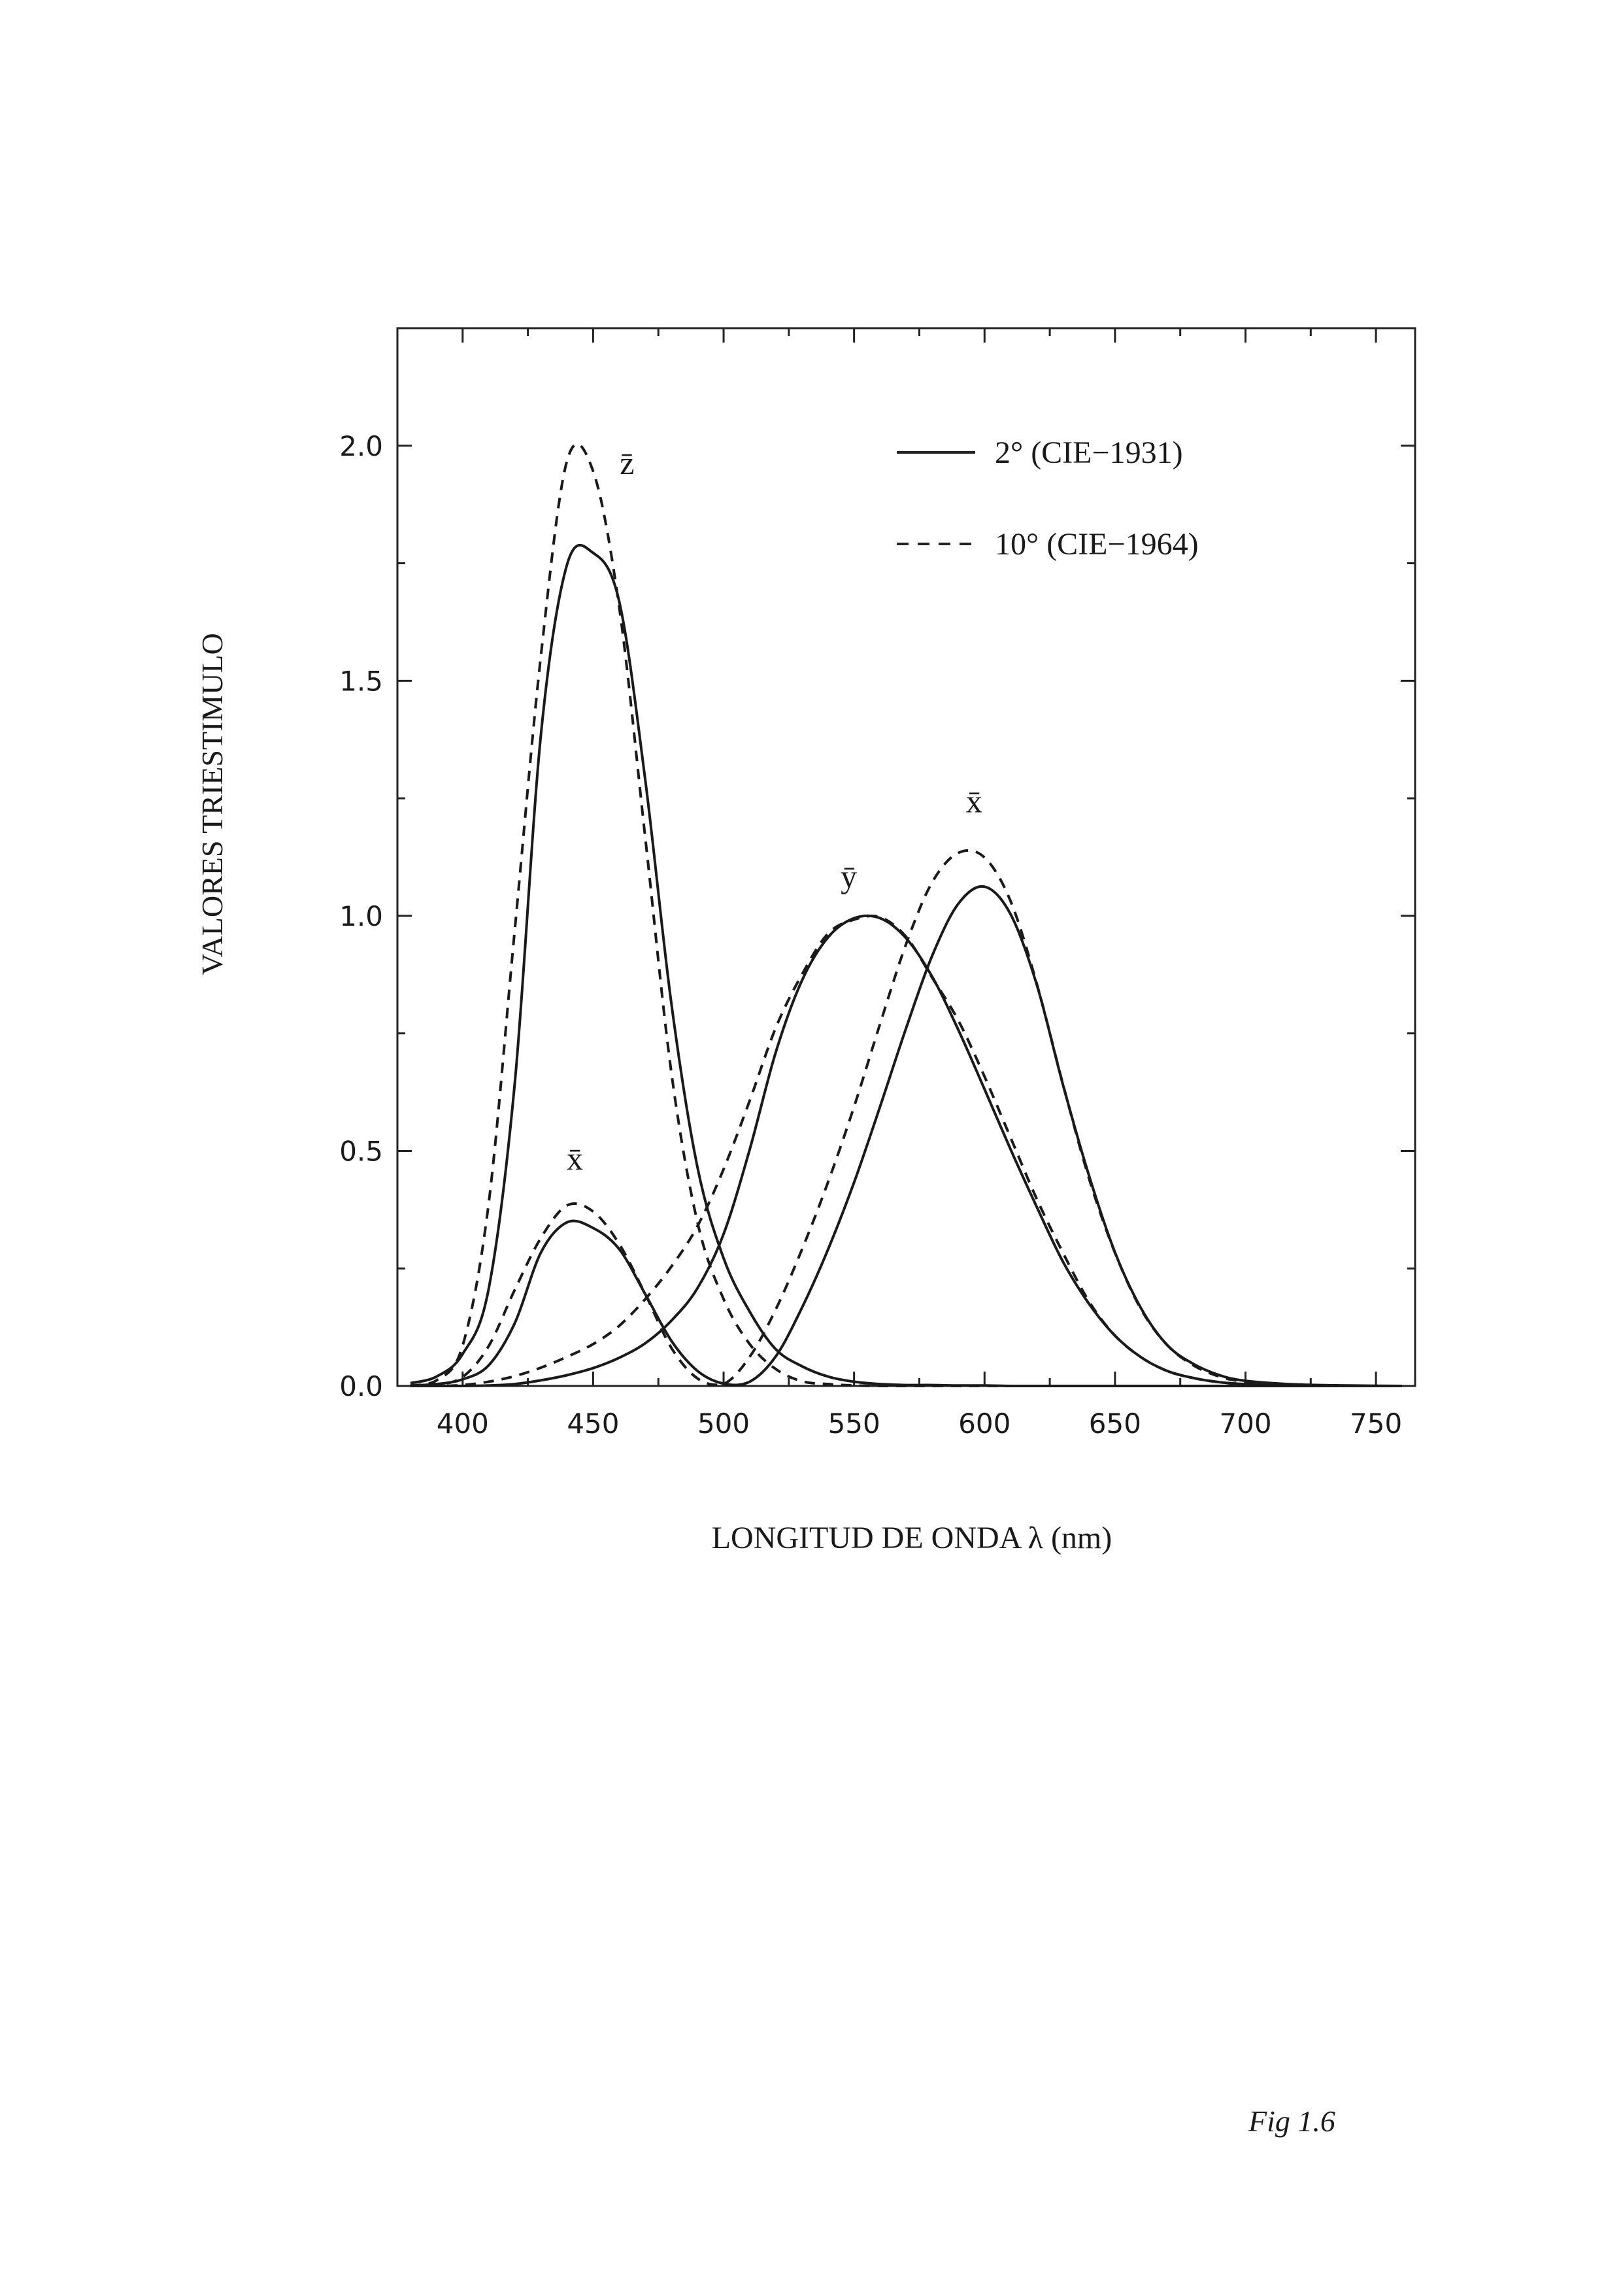  Describe the element at coordinates (723, 1424) in the screenshot. I see `x-tick-label: 500` at that location.